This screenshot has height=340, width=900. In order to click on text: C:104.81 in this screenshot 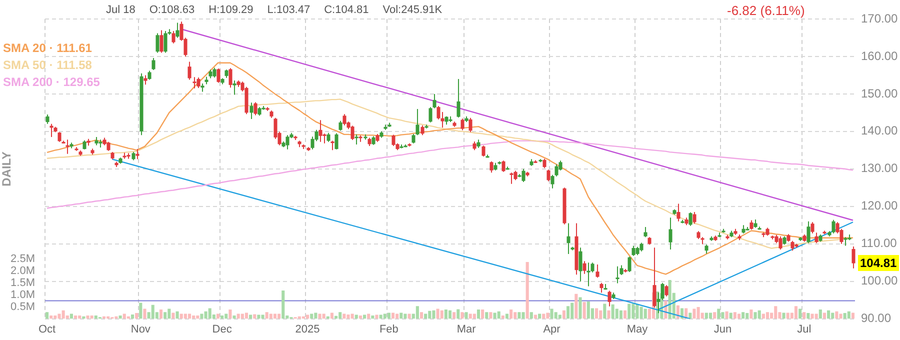, I will do `click(346, 10)`.